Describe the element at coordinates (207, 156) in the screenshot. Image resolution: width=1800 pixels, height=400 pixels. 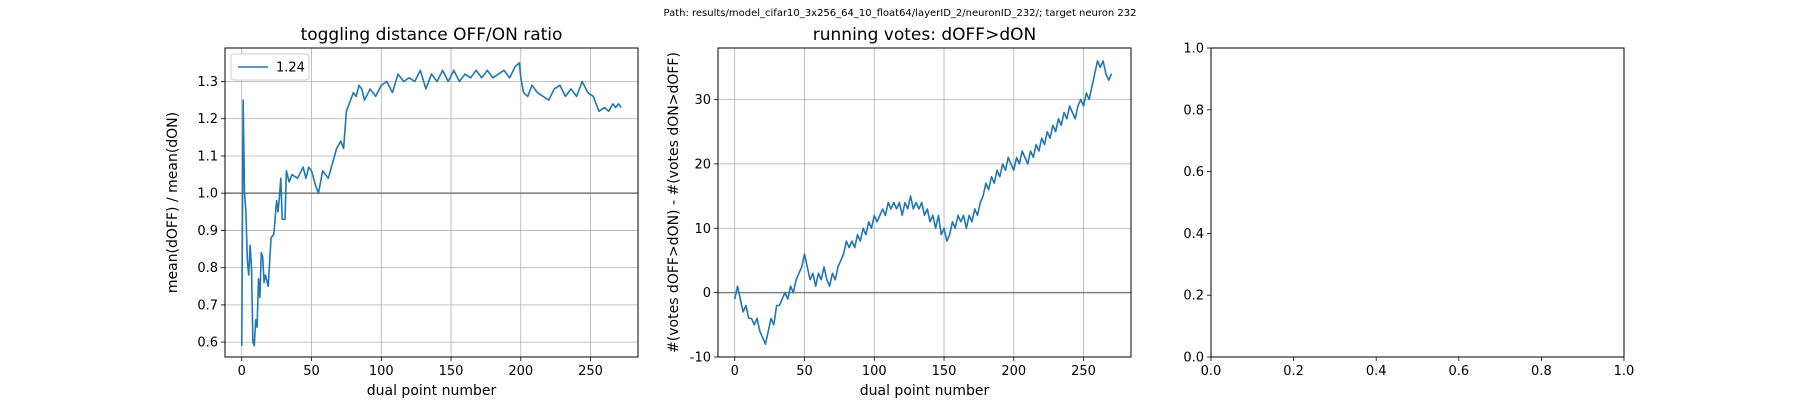
I see `ratio-ytick-label-5: 1.1` at that location.